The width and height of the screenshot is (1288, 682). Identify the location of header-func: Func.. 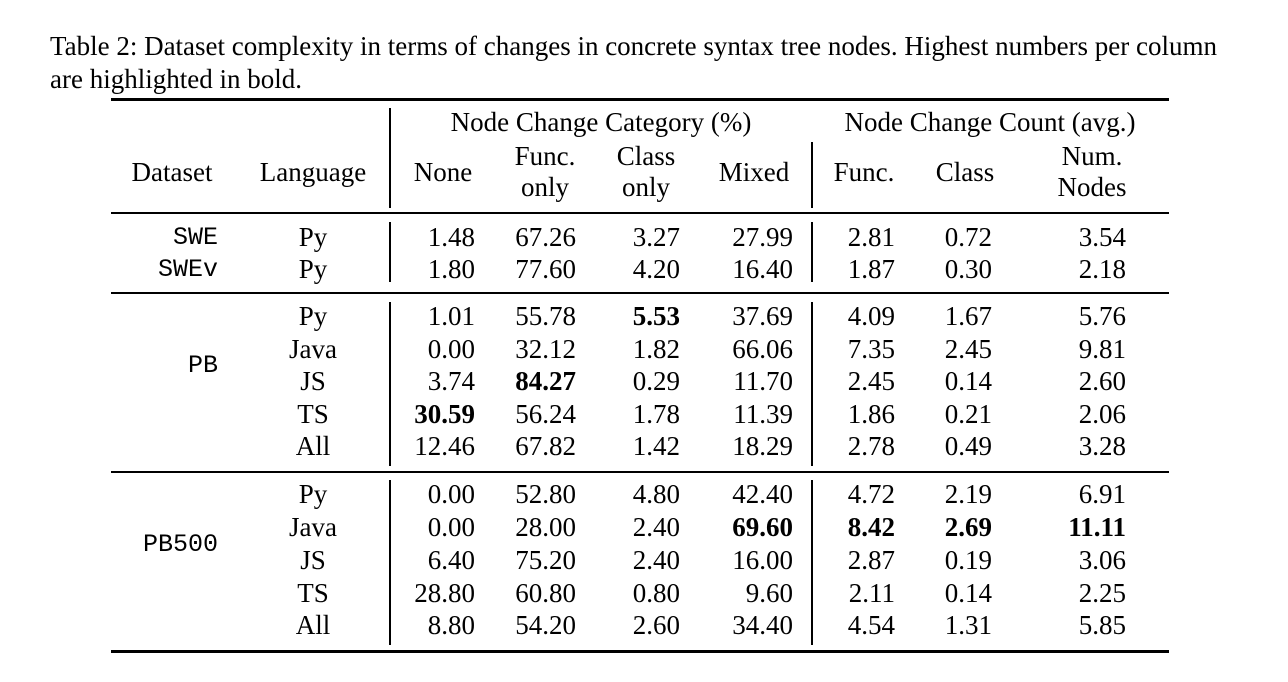
(864, 172).